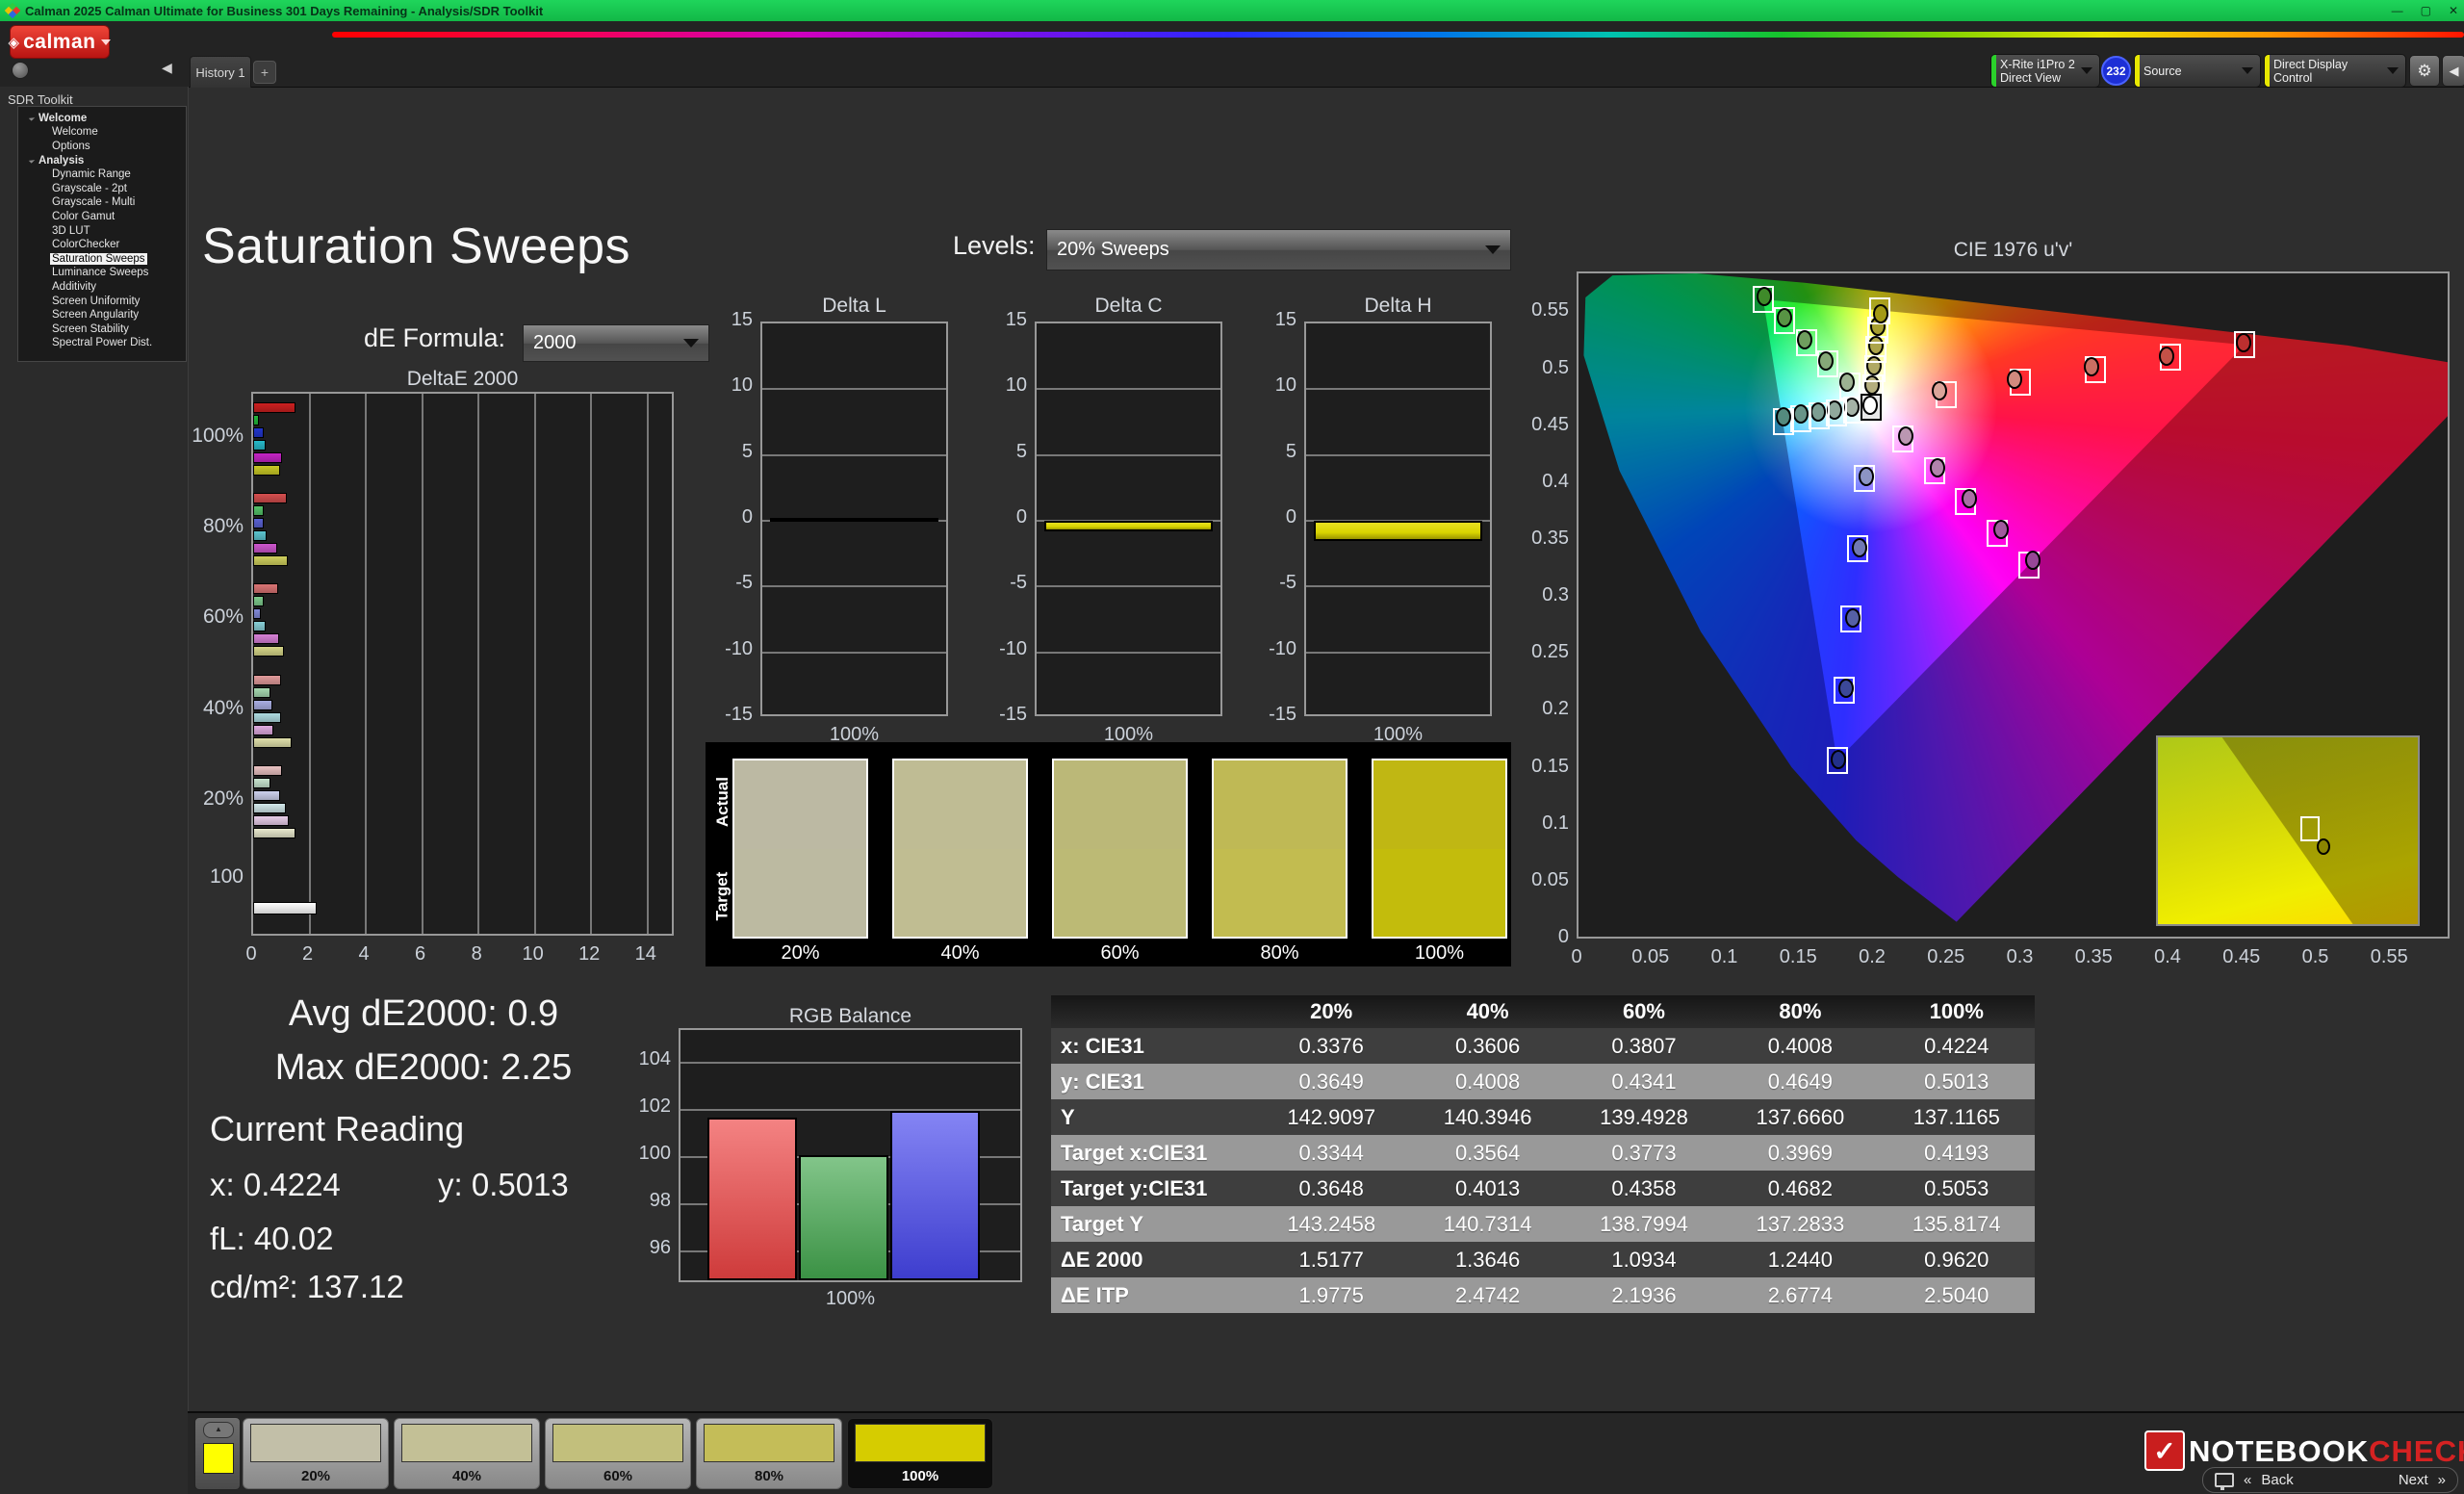  Describe the element at coordinates (102, 232) in the screenshot. I see `sidebar-item-3d-lut: 3D LUT` at that location.